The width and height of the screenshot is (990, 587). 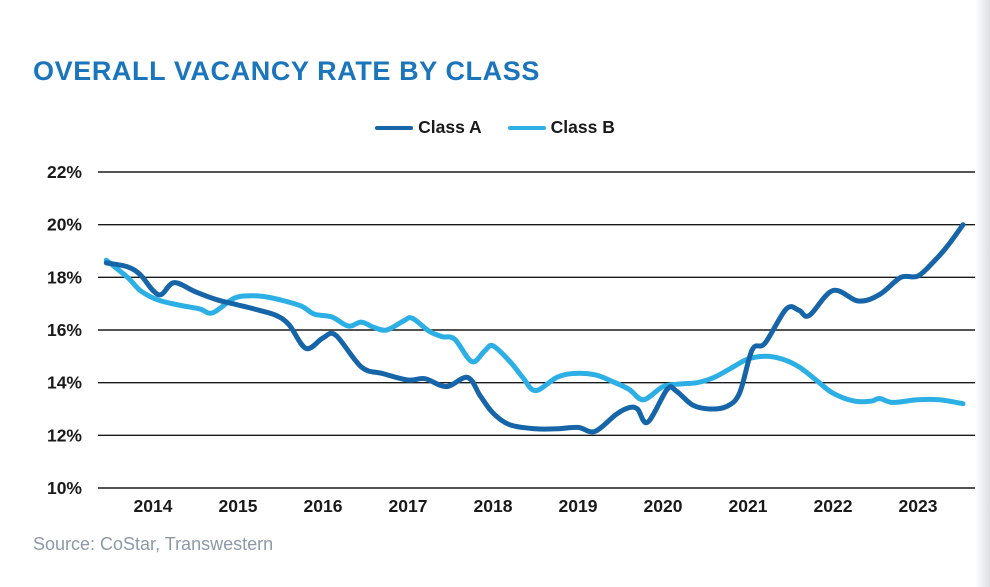 What do you see at coordinates (748, 506) in the screenshot?
I see `x-tick-label: 2021` at bounding box center [748, 506].